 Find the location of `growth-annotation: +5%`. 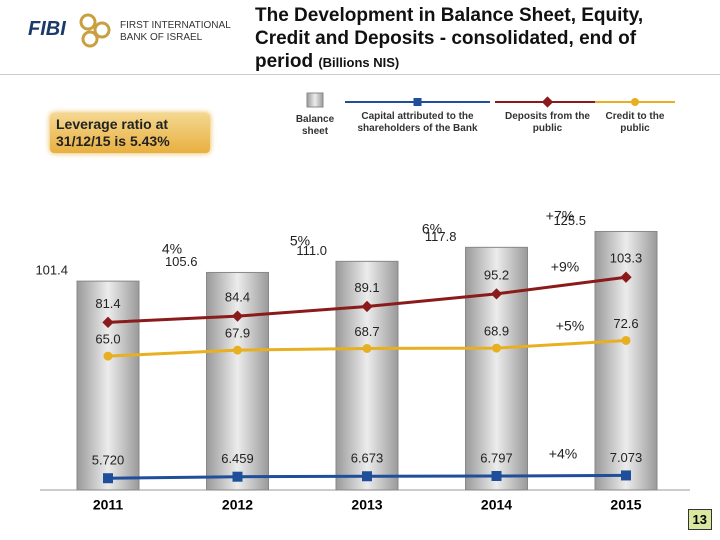

growth-annotation: +5% is located at coordinates (570, 326).